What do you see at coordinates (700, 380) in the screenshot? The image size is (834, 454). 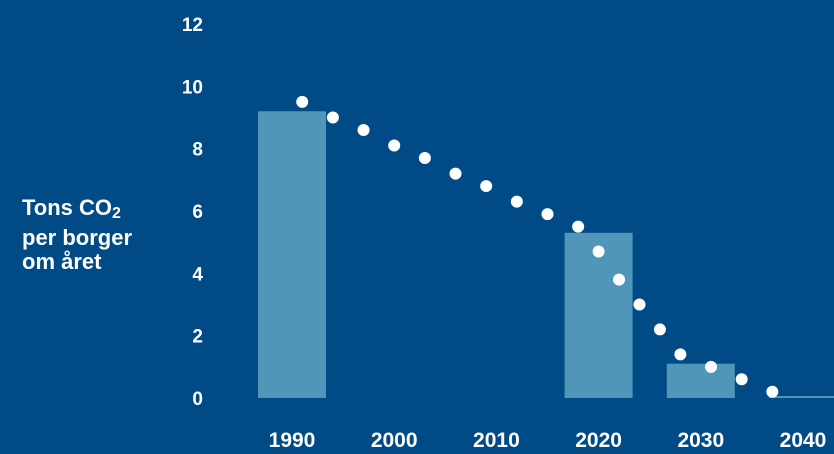 I see `bar-2030` at bounding box center [700, 380].